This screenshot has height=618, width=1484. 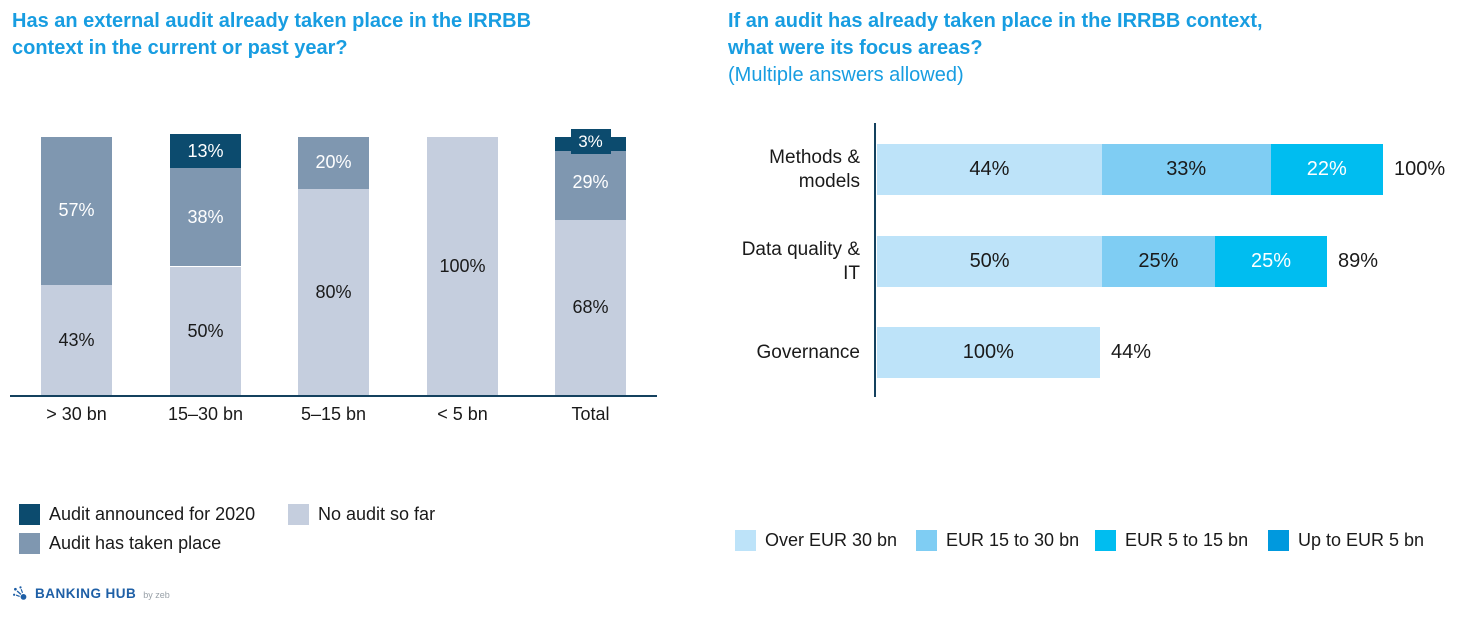 I want to click on bar-segment-callout: 3%, so click(x=590, y=141).